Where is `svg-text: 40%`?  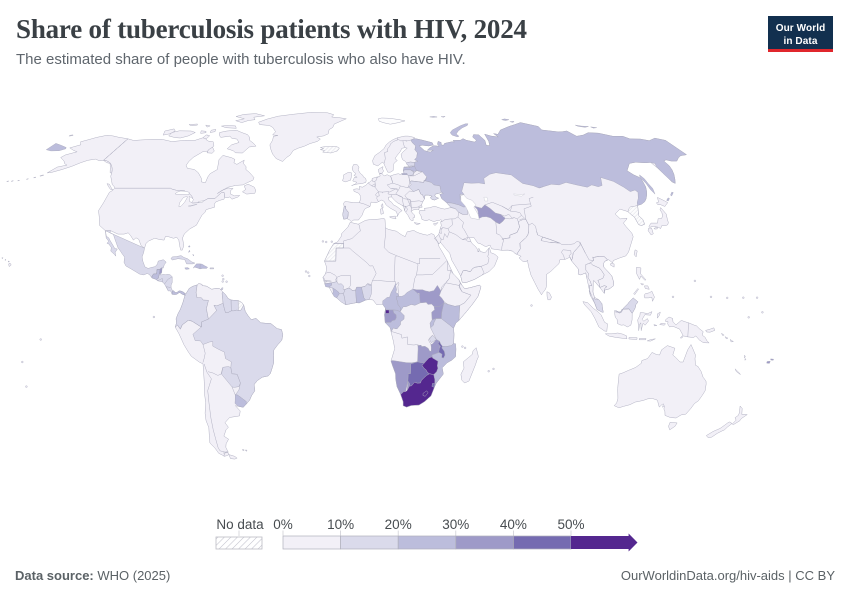 svg-text: 40% is located at coordinates (513, 524).